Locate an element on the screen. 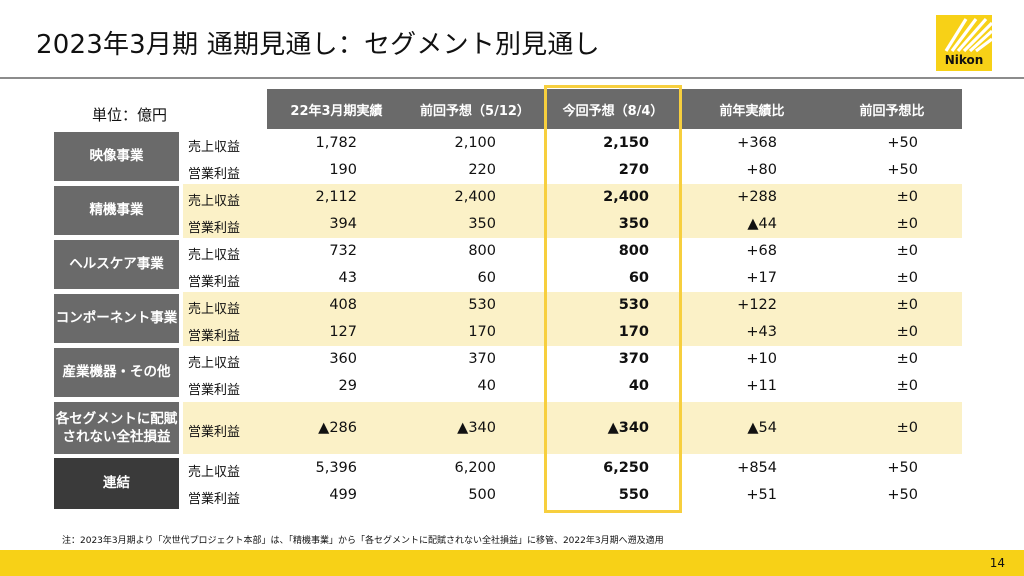 This screenshot has width=1024, height=576. cell-yoy: +288 is located at coordinates (757, 197).